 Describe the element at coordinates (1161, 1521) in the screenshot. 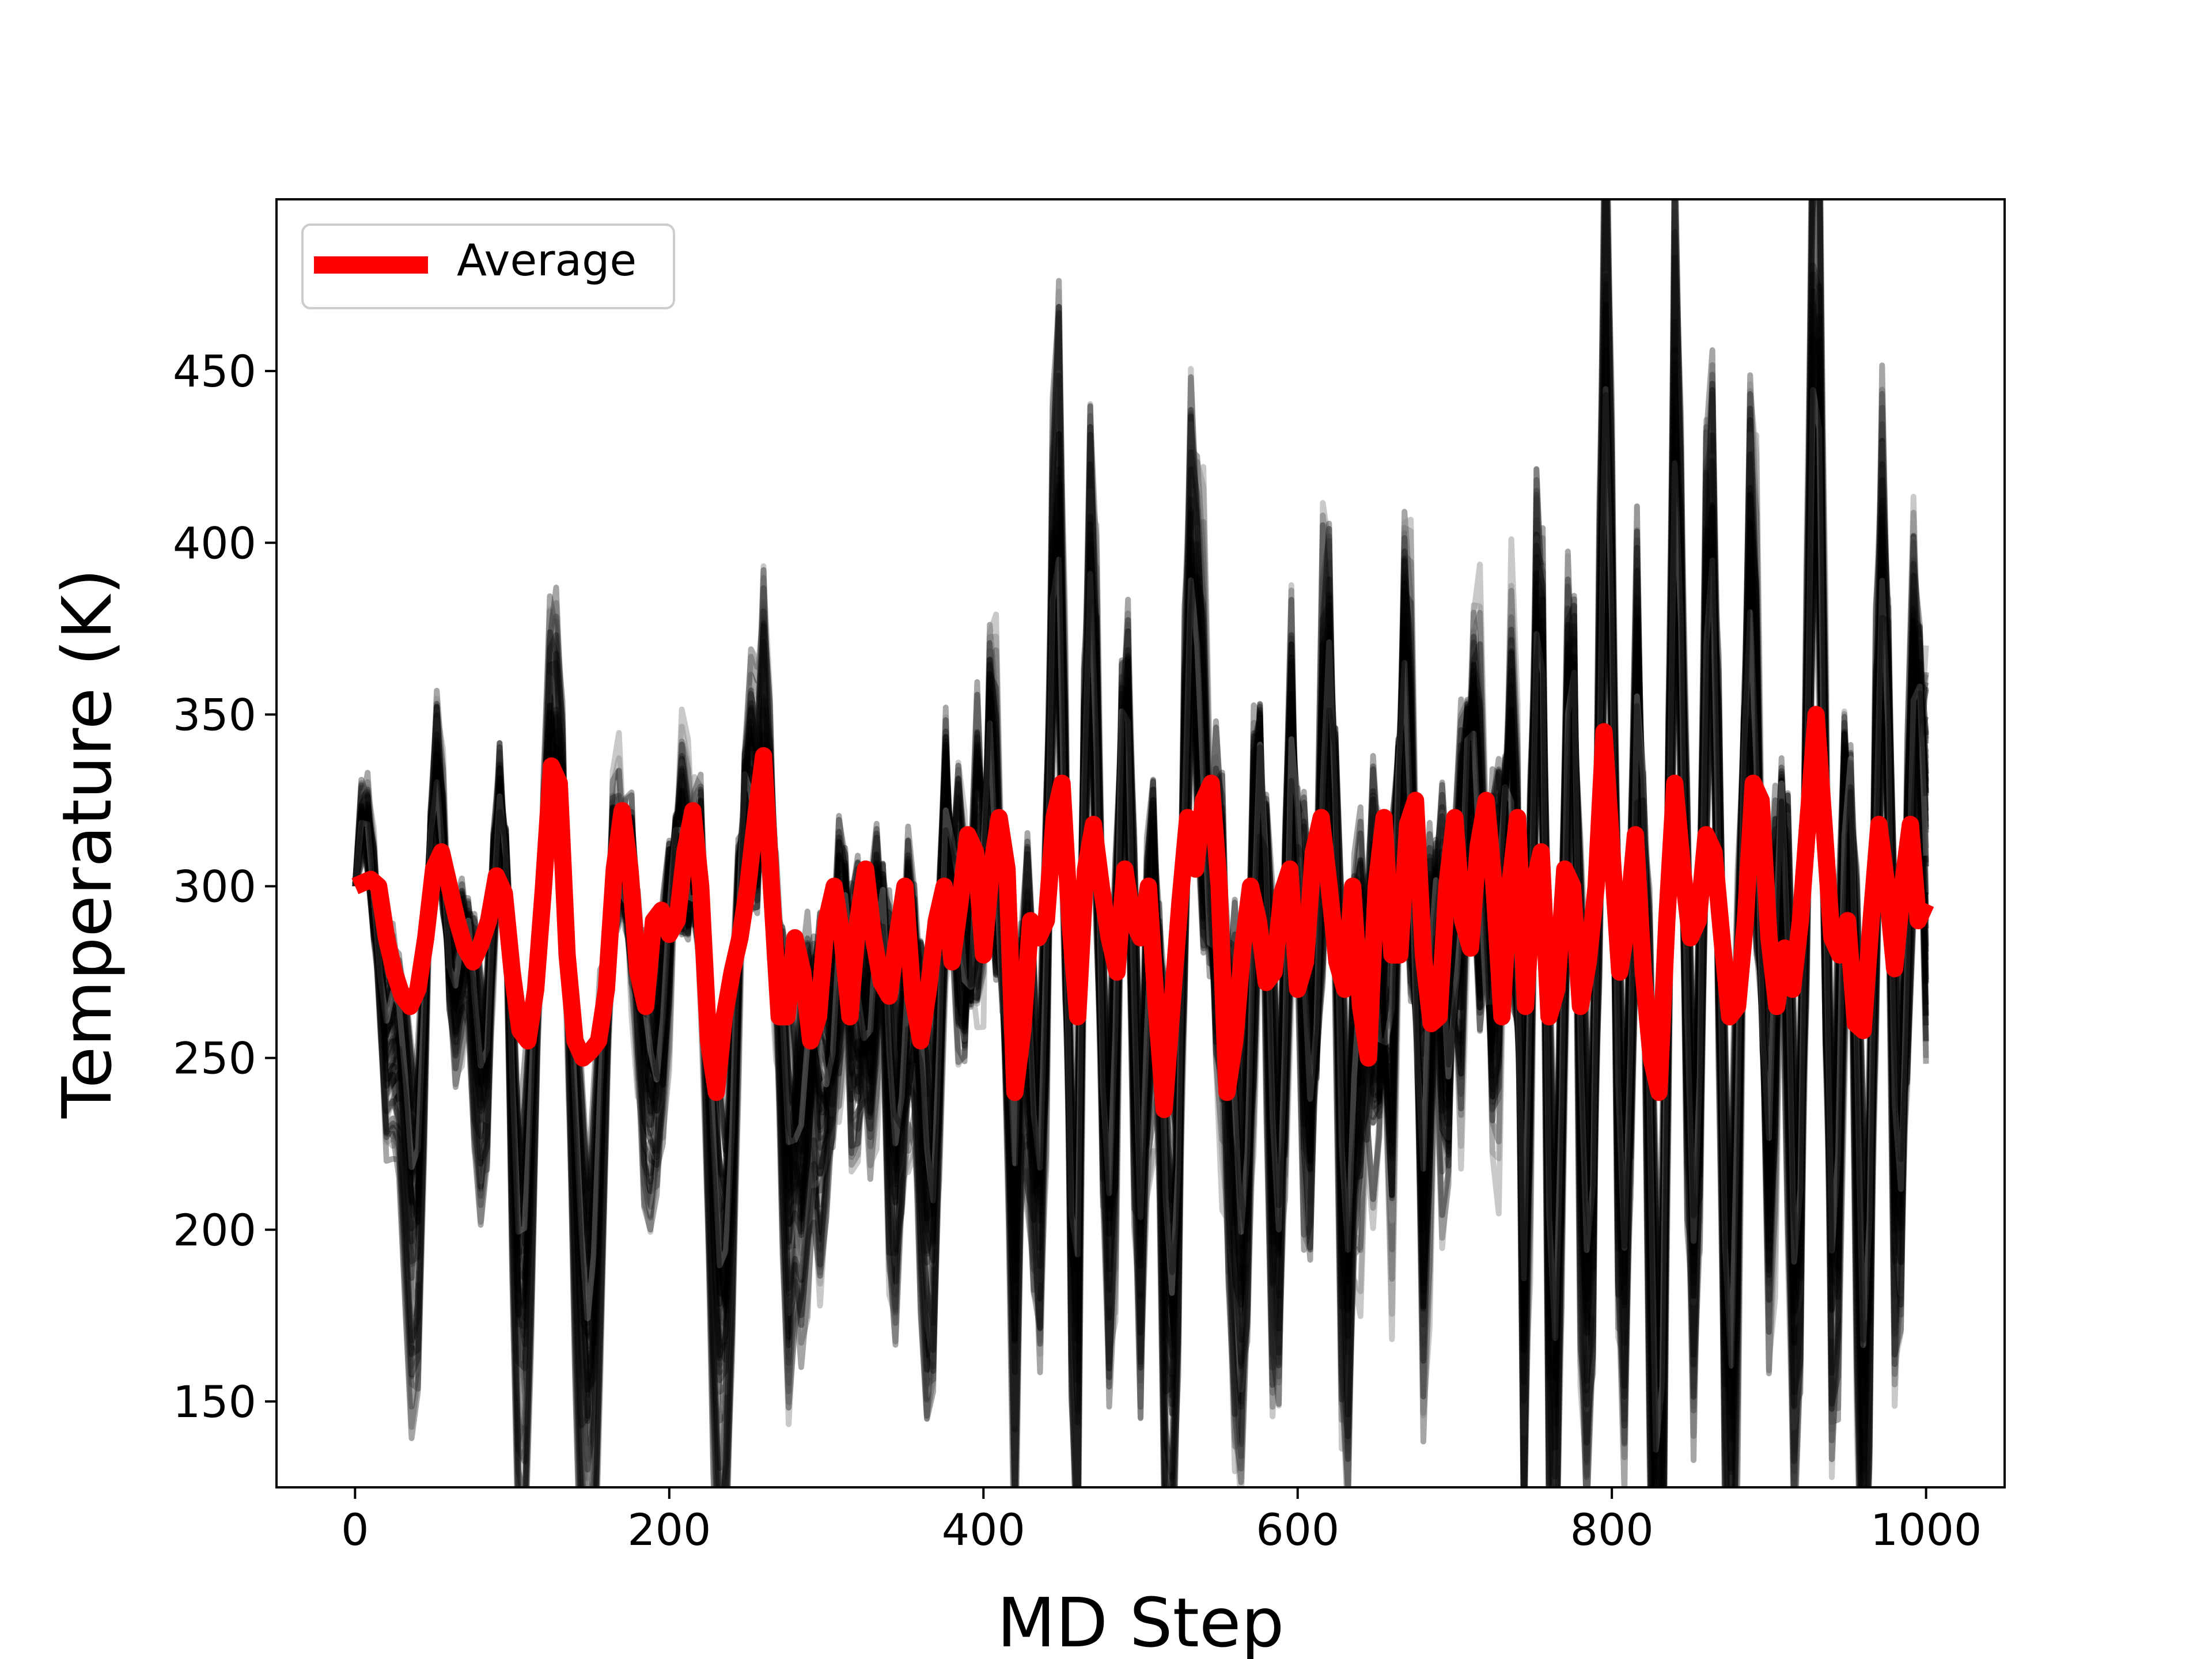

I see `x-axis: 0 200 400 600 800 1000` at that location.